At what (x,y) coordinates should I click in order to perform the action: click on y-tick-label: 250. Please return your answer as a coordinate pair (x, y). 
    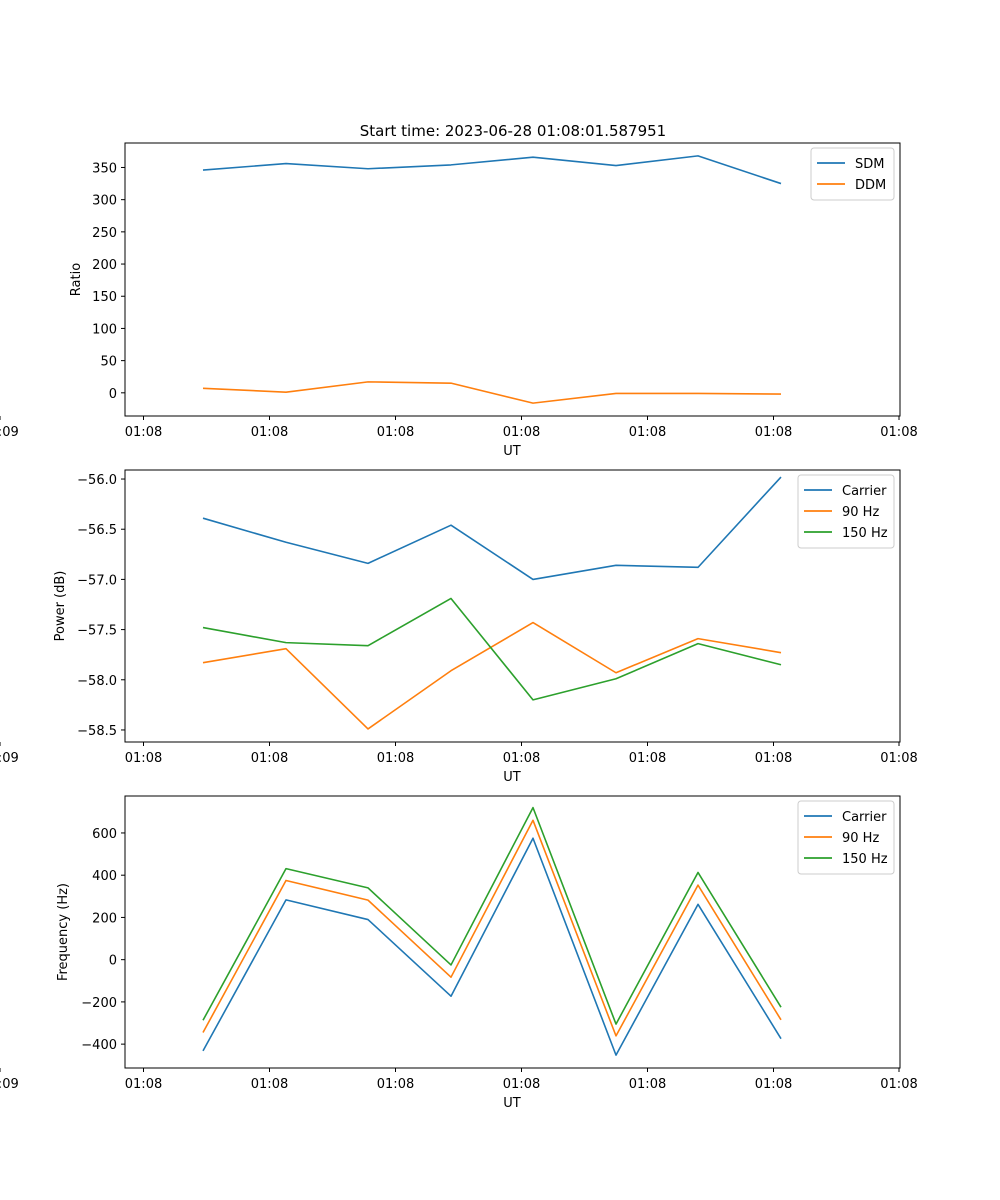
    Looking at the image, I should click on (104, 233).